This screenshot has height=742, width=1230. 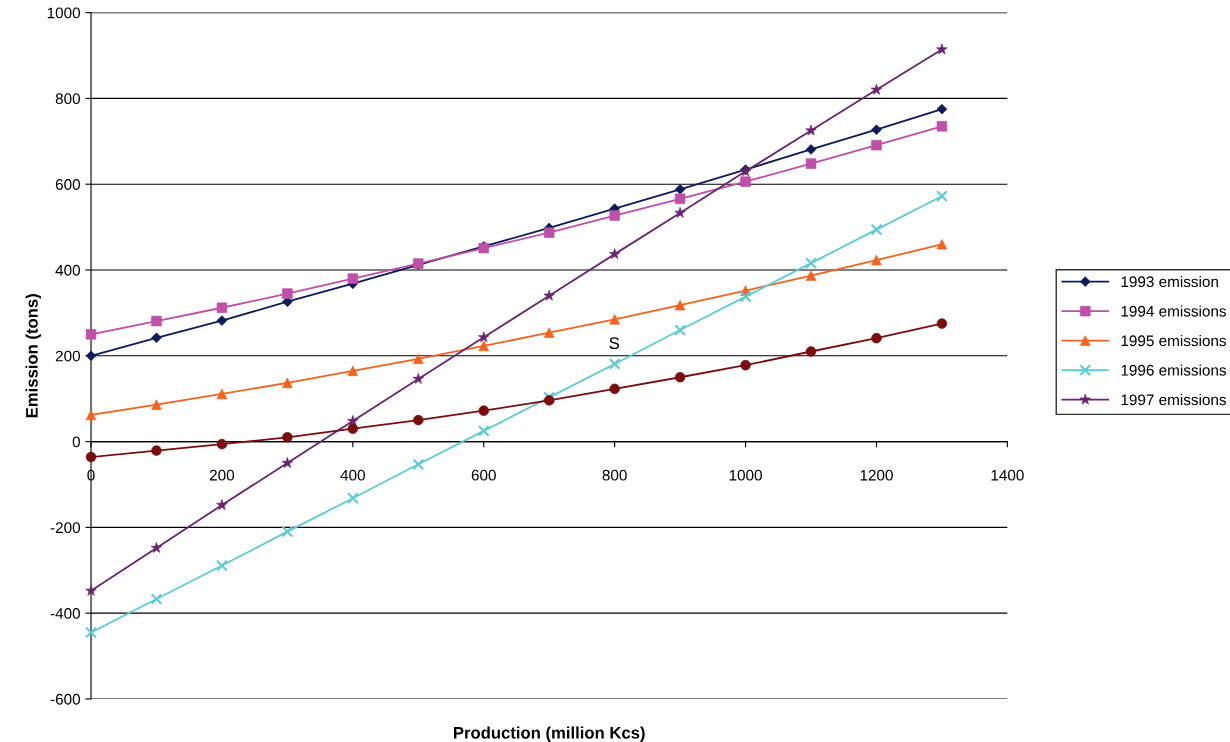 What do you see at coordinates (65, 699) in the screenshot?
I see `y-tick-label: -600` at bounding box center [65, 699].